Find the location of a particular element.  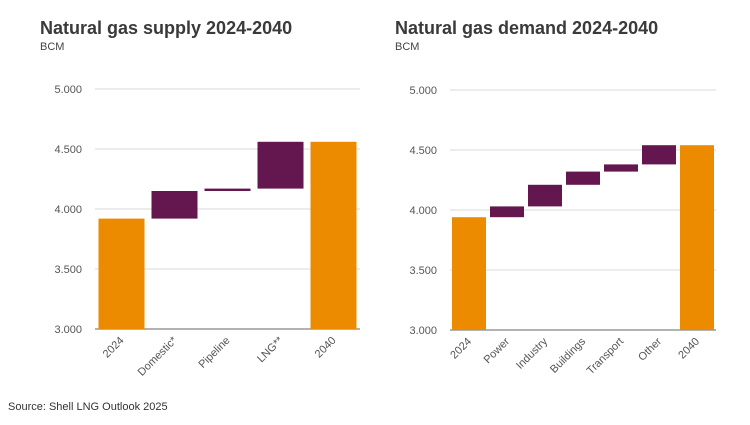

demand-ytick-label: 4.500 is located at coordinates (423, 151).